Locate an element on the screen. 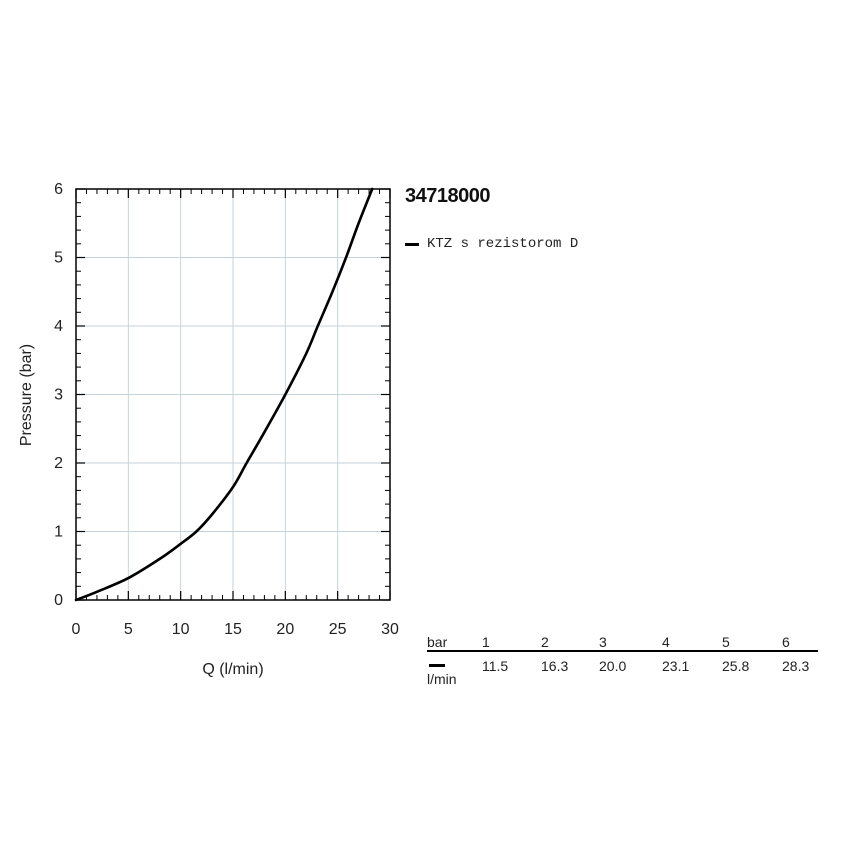 The height and width of the screenshot is (867, 867). x-tick-label: 0 is located at coordinates (76, 629).